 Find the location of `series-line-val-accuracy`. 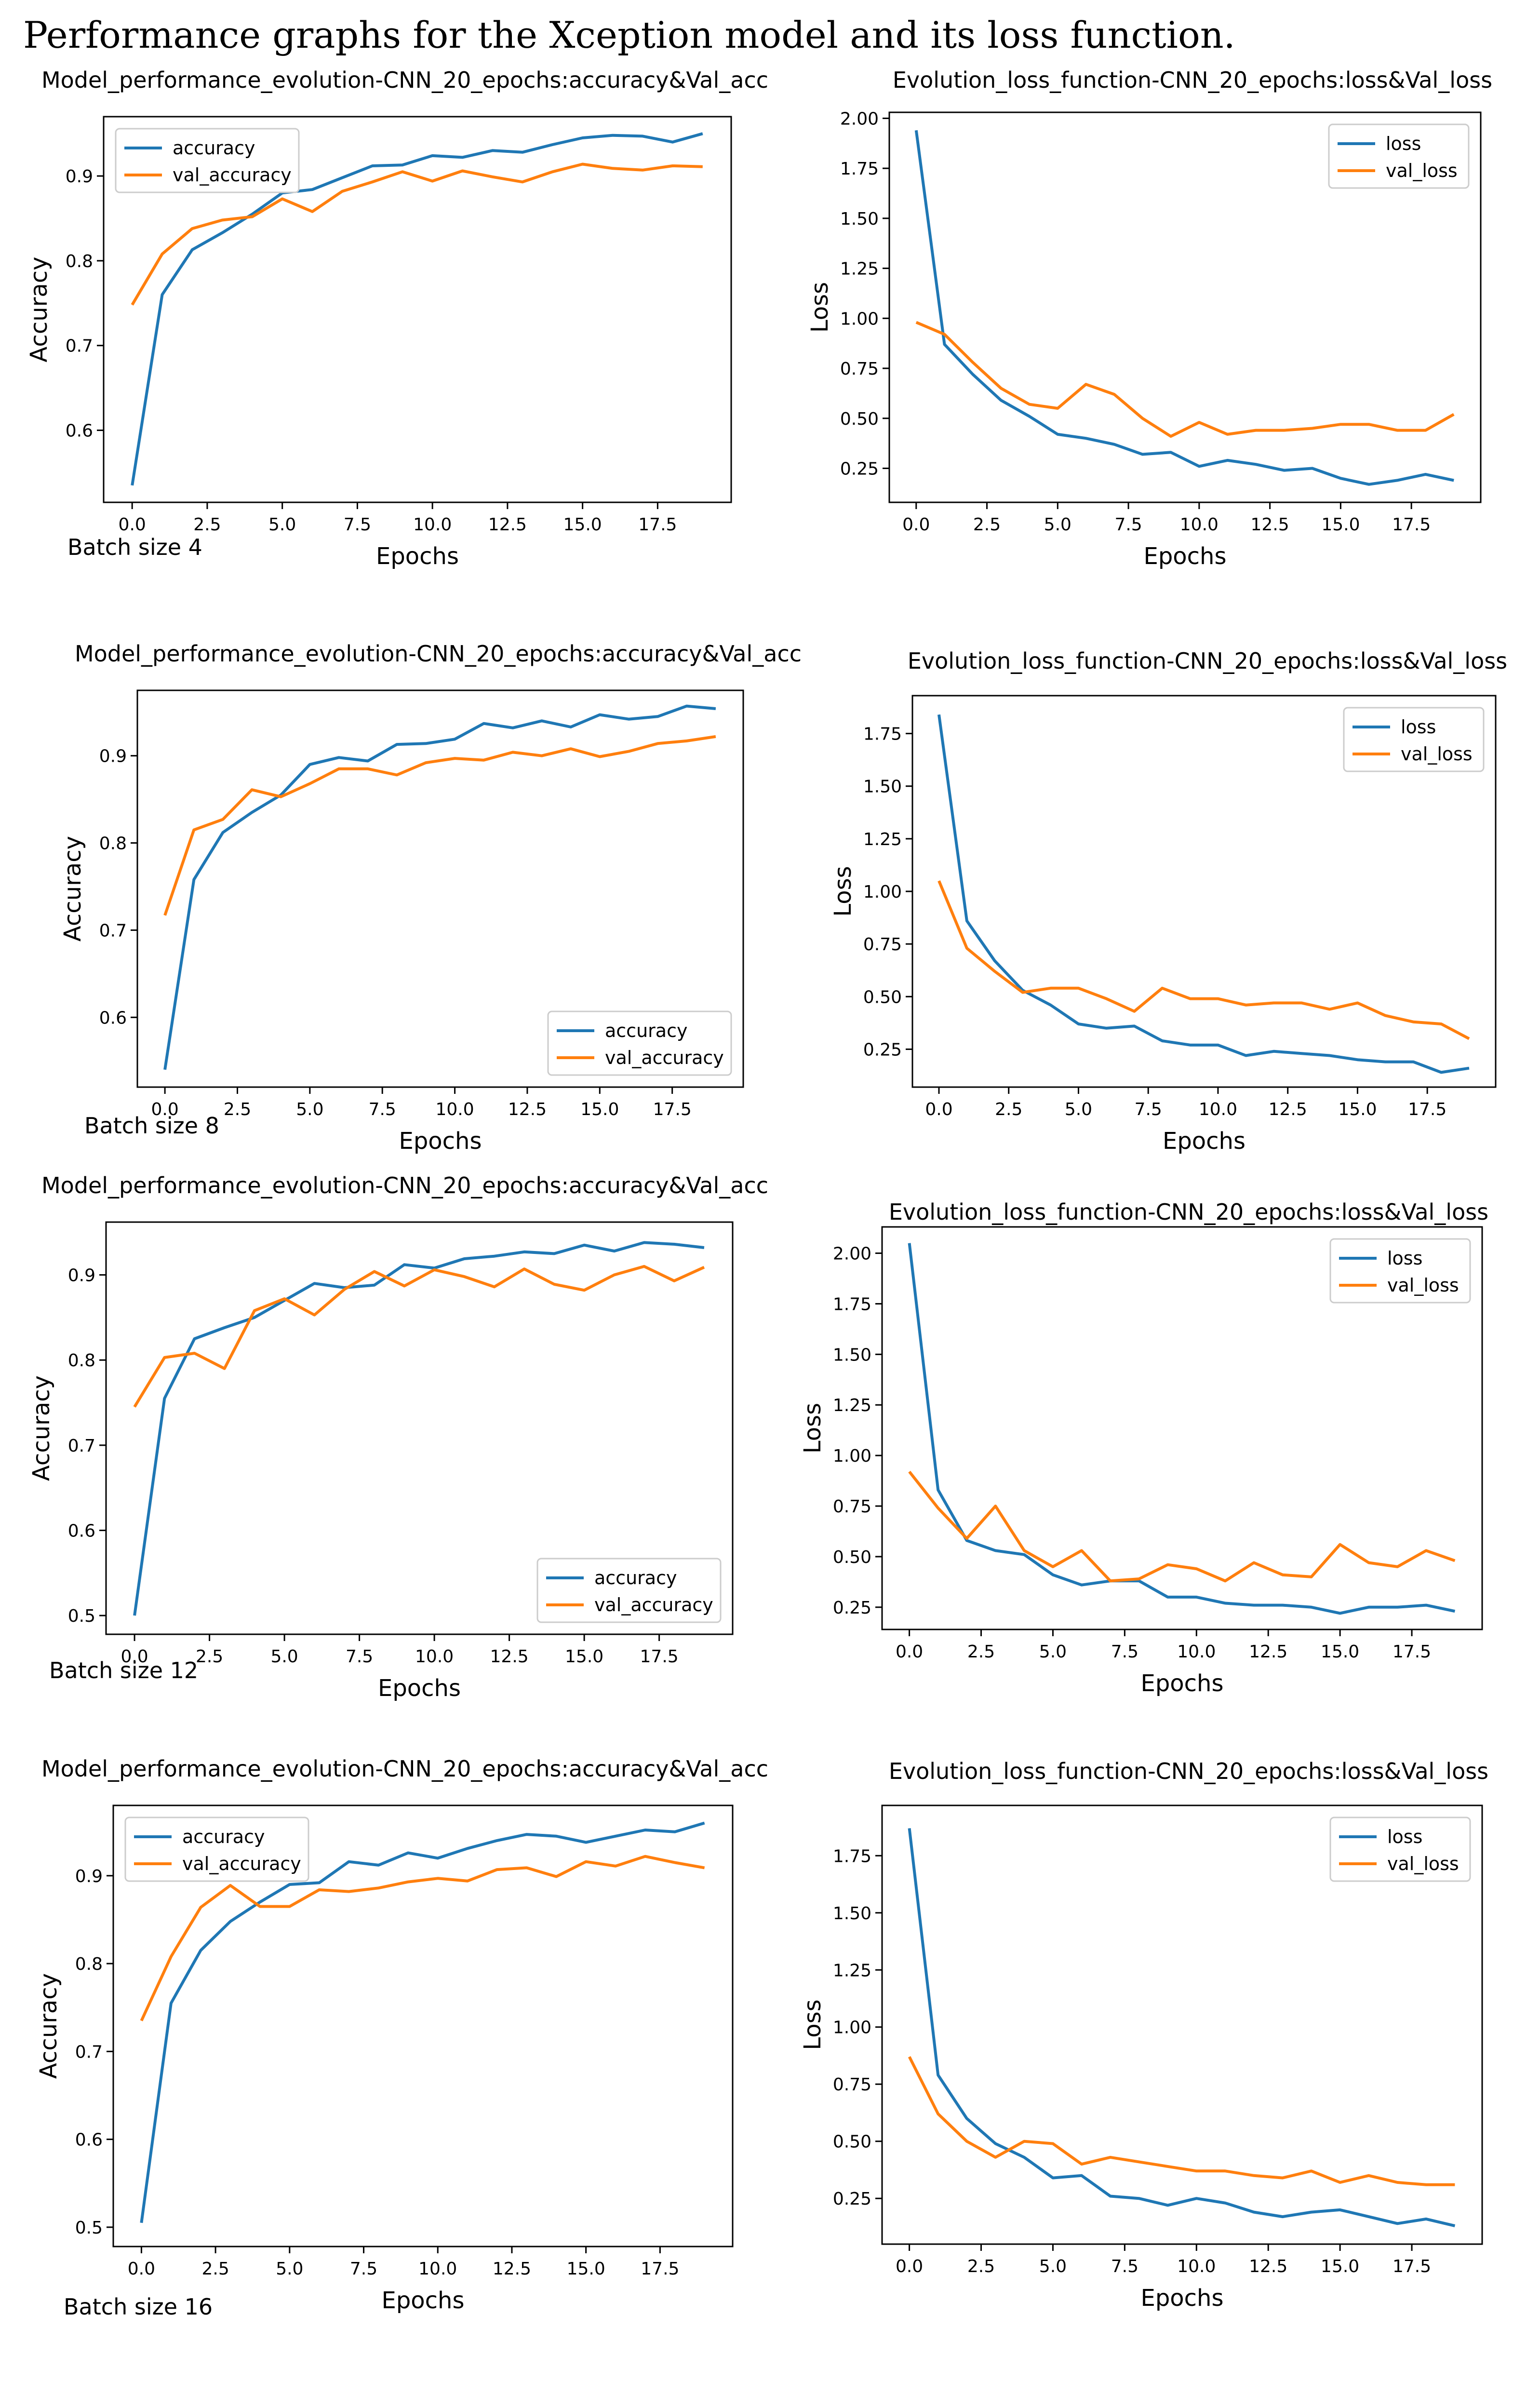

series-line-val-accuracy is located at coordinates (440, 826).